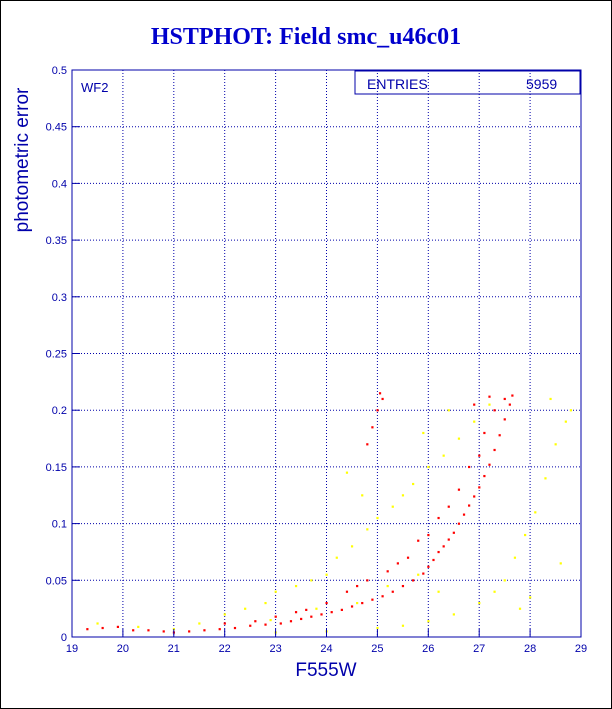 This screenshot has height=709, width=612. What do you see at coordinates (72, 649) in the screenshot?
I see `x-tick-label: 19` at bounding box center [72, 649].